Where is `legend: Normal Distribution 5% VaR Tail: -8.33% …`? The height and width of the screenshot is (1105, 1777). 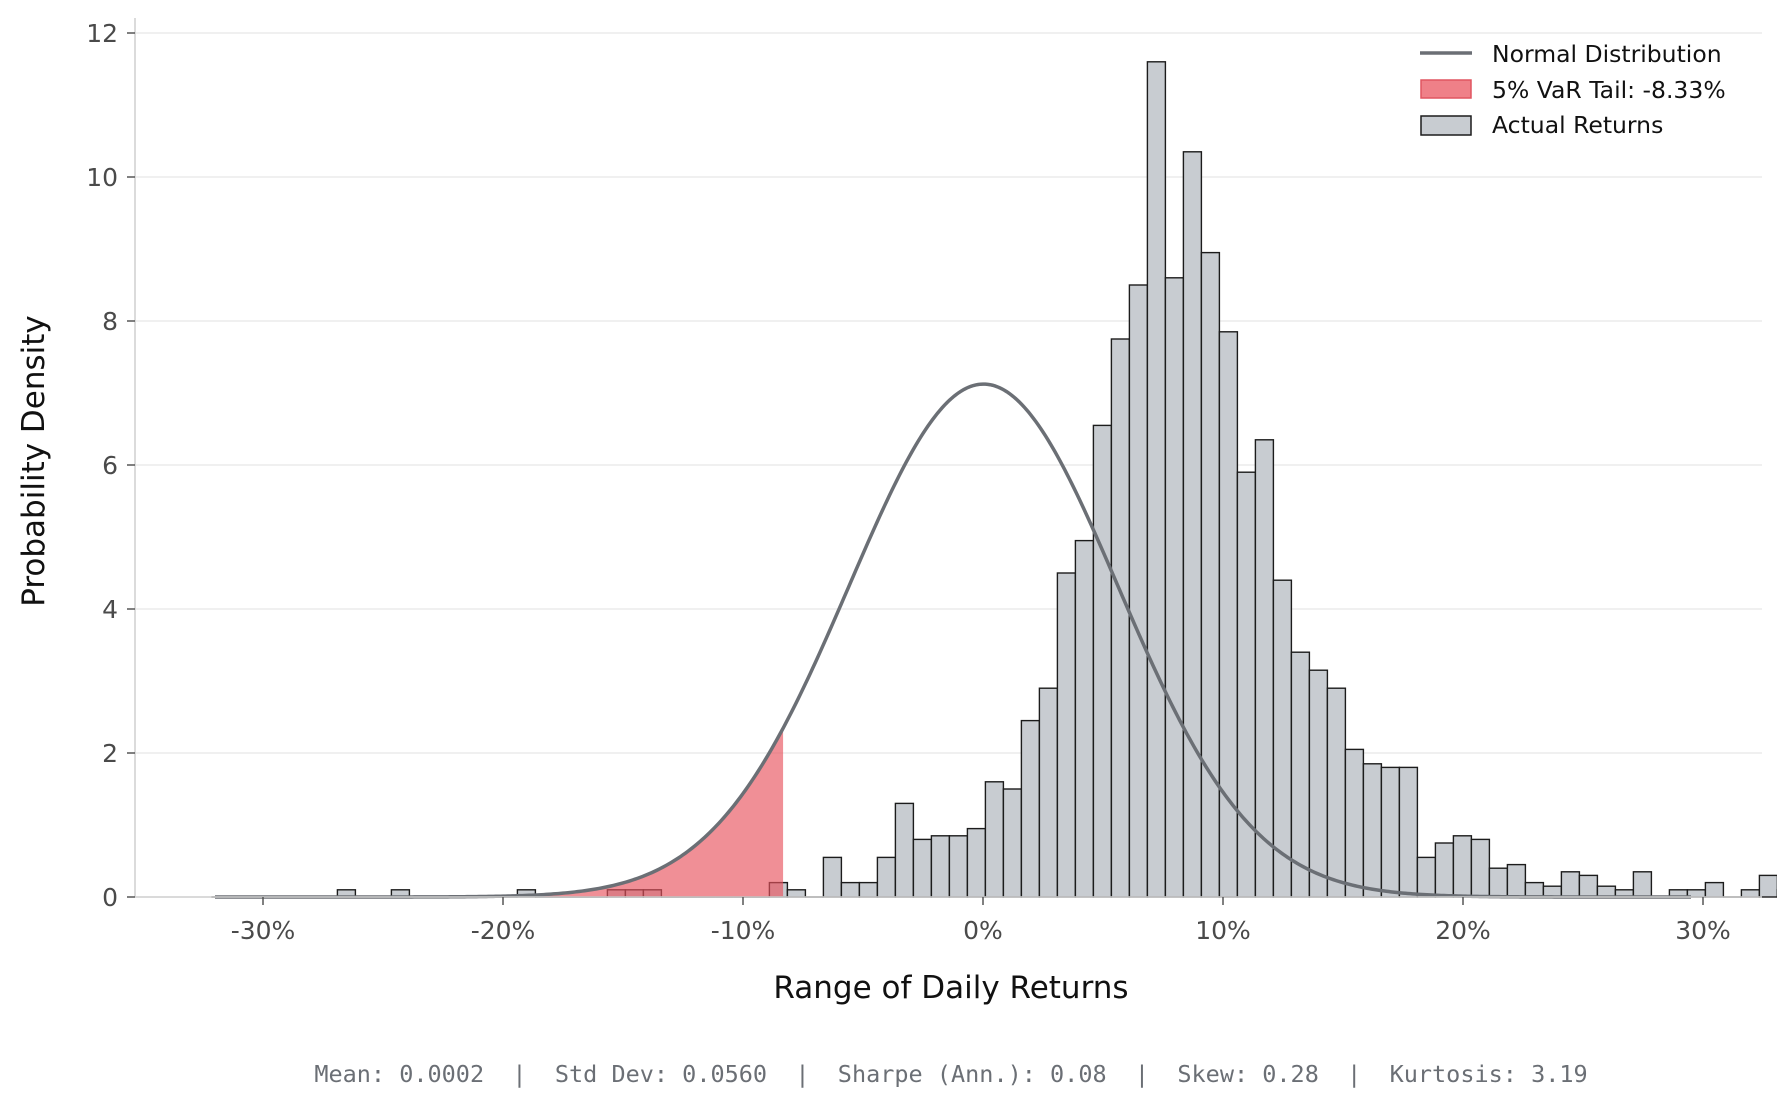 legend: Normal Distribution 5% VaR Tail: -8.33% … is located at coordinates (1573, 89).